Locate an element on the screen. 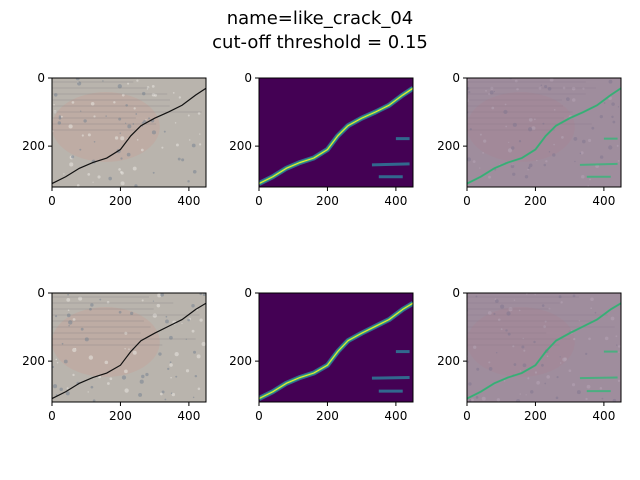 This screenshot has height=480, width=640. panel-row2-col1: 0 200 400 0 200 is located at coordinates (114, 354).